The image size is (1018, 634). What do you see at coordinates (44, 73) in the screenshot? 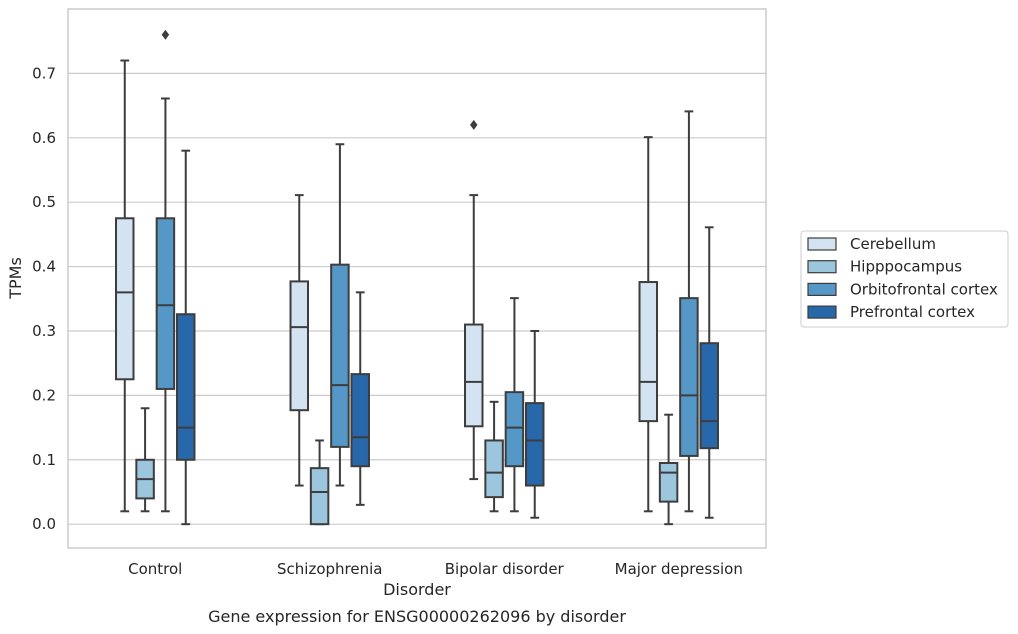
I see `y-tick-label: 0.7` at bounding box center [44, 73].